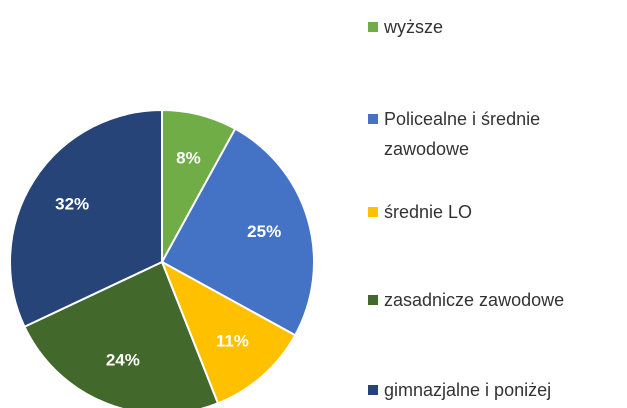 Image resolution: width=627 pixels, height=408 pixels. What do you see at coordinates (428, 212) in the screenshot?
I see `legend-label: średnie LO` at bounding box center [428, 212].